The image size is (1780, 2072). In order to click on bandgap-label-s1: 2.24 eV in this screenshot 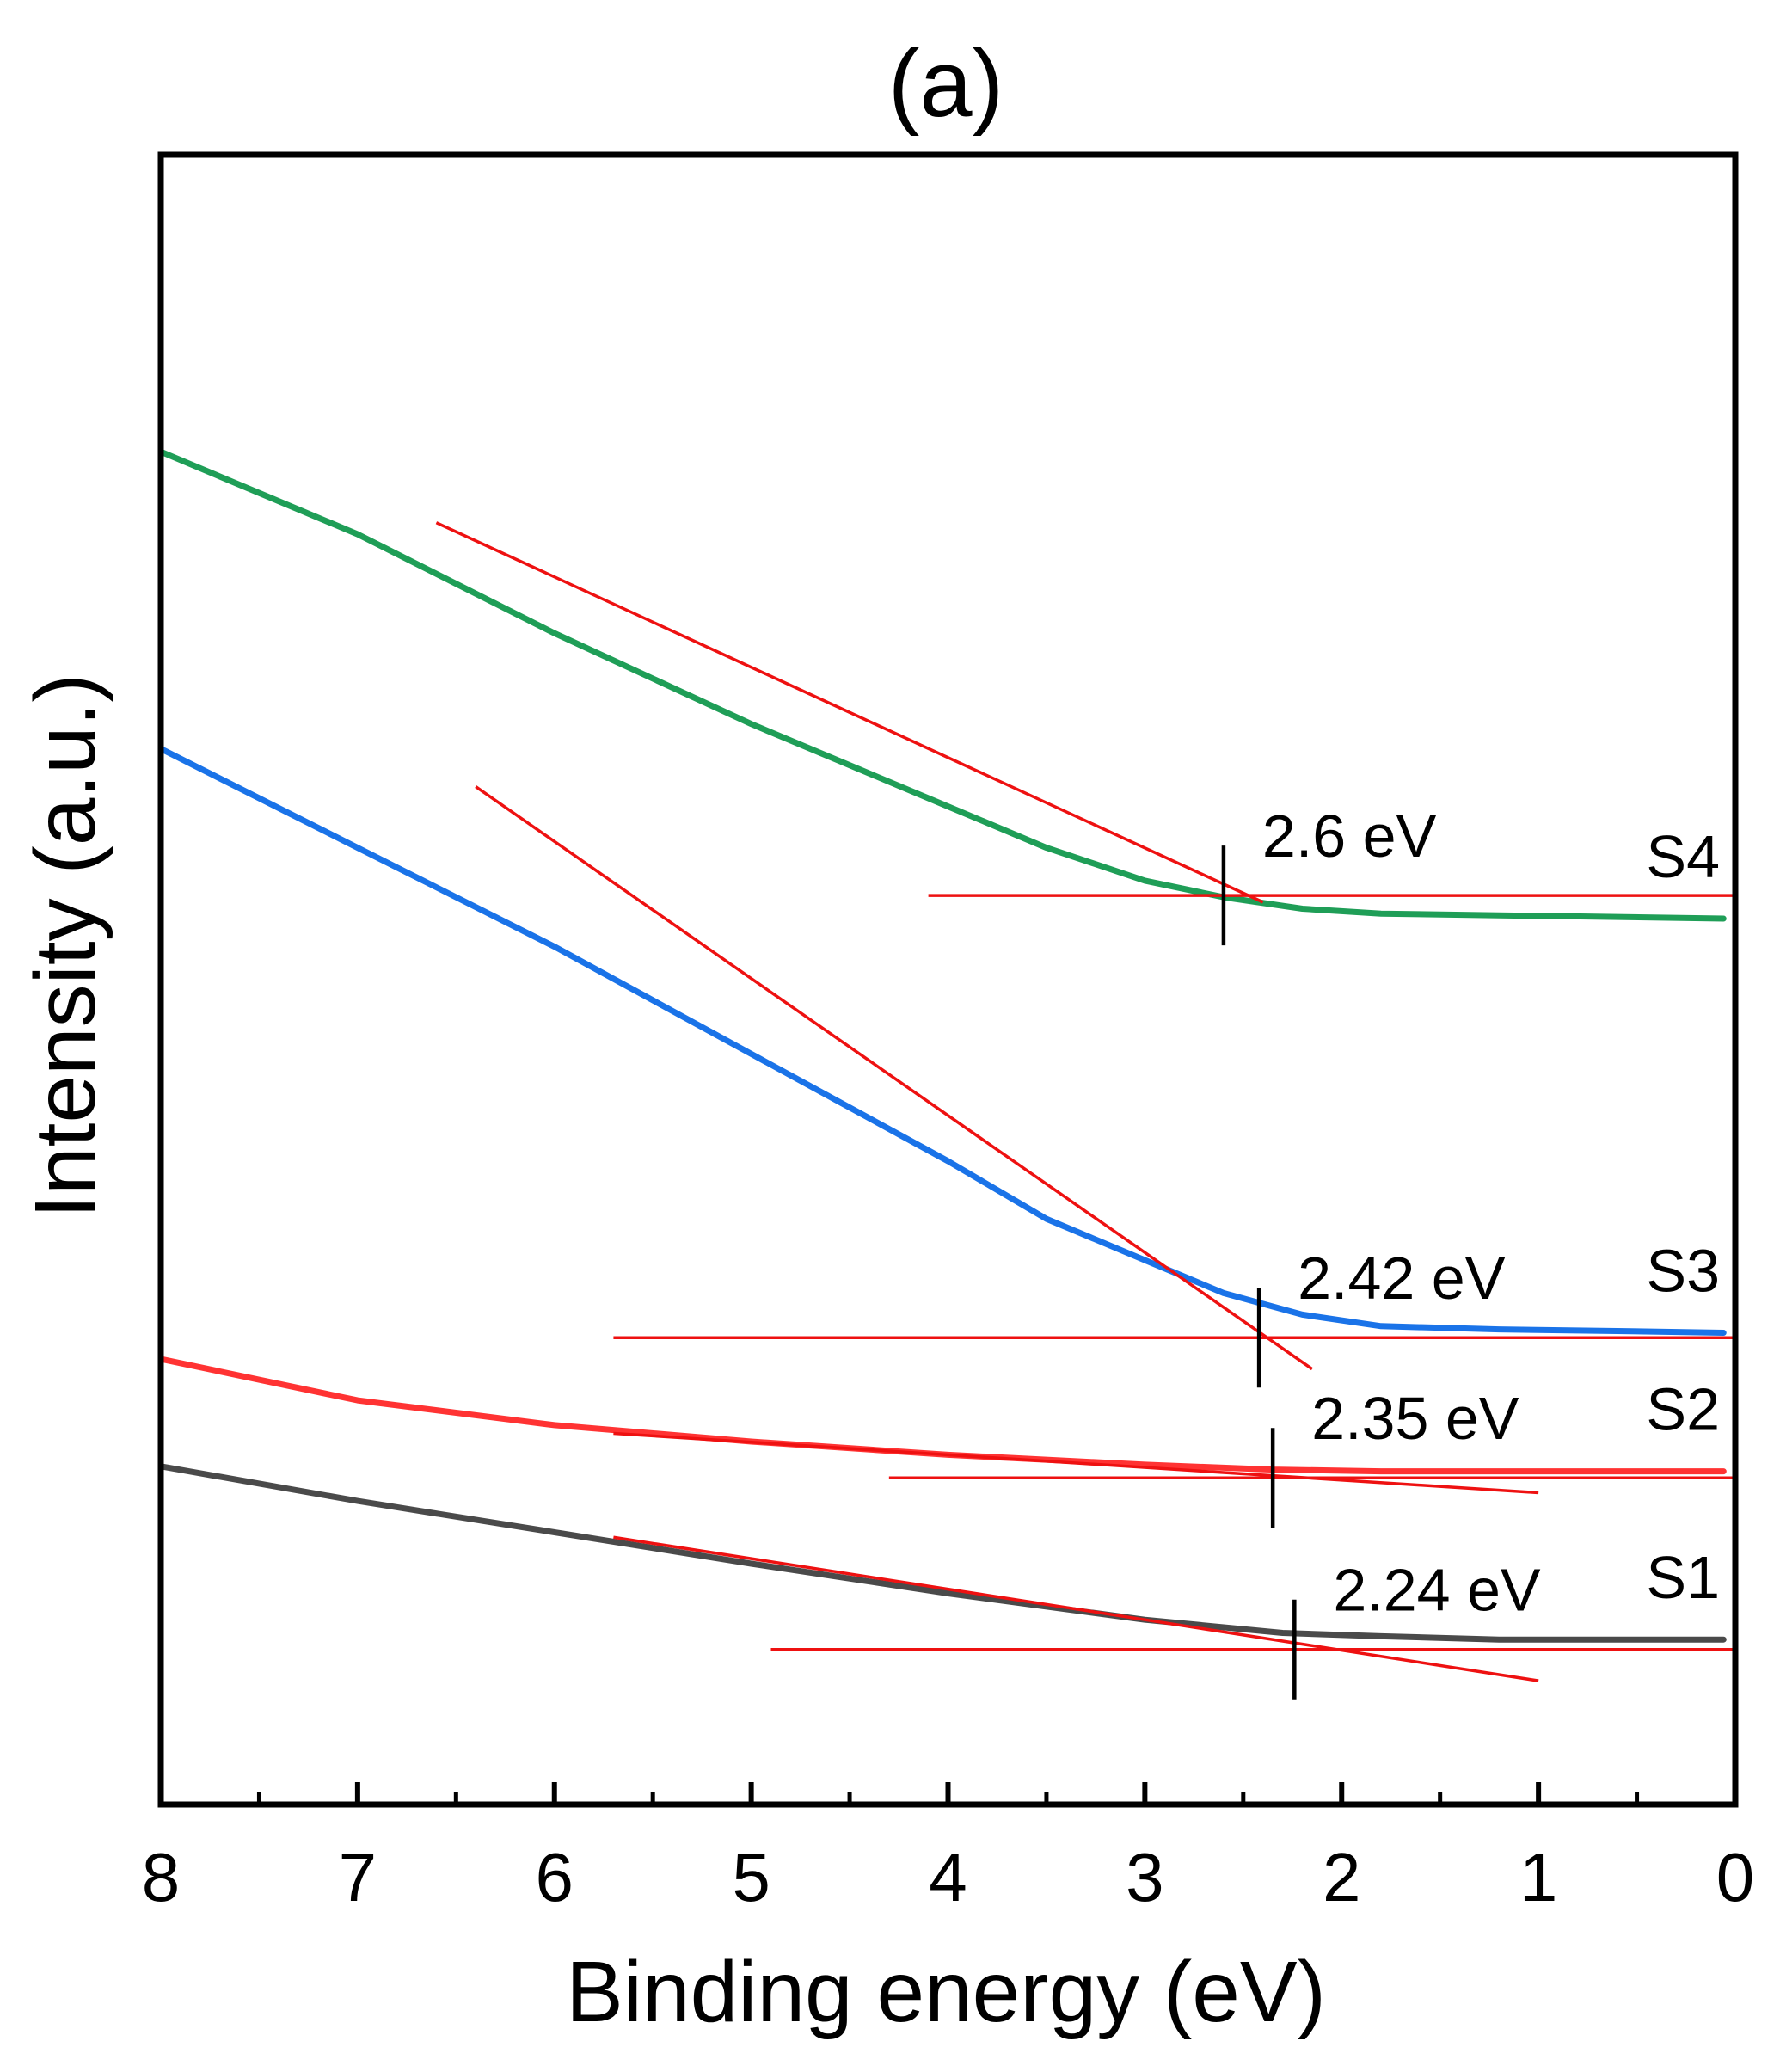, I will do `click(1437, 1590)`.